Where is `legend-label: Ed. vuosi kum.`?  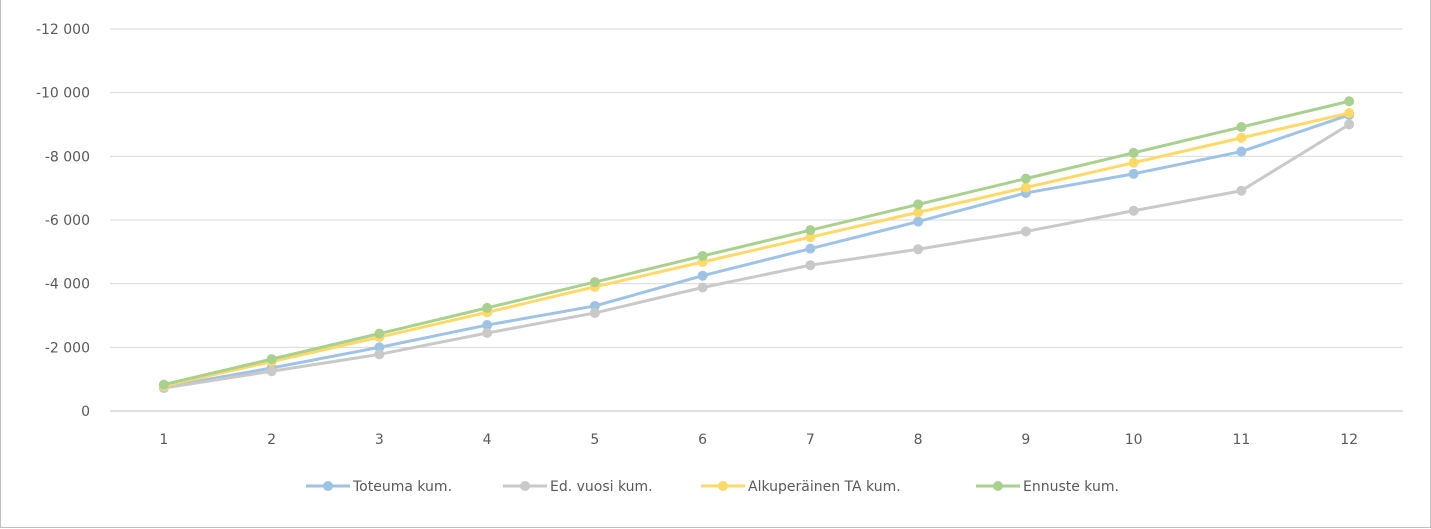 legend-label: Ed. vuosi kum. is located at coordinates (601, 487).